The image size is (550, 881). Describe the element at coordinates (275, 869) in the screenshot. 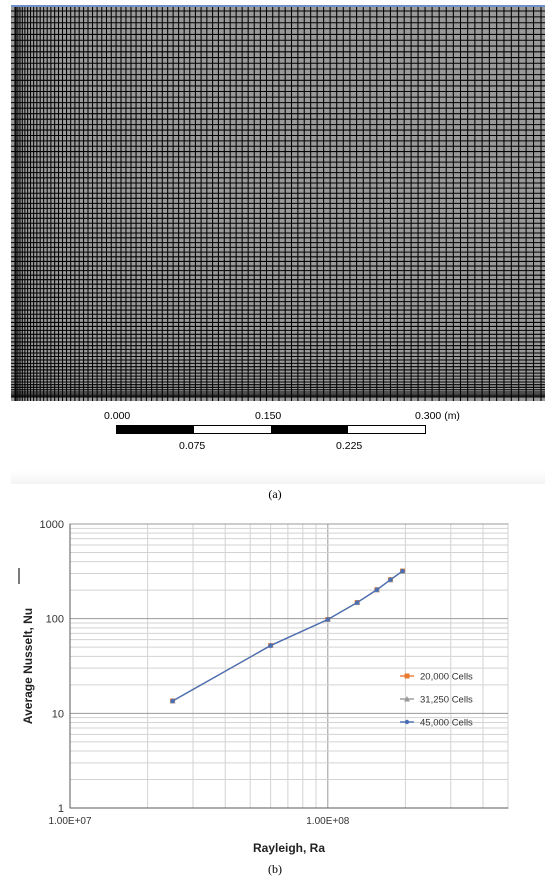

I see `caption-b: (b)` at that location.